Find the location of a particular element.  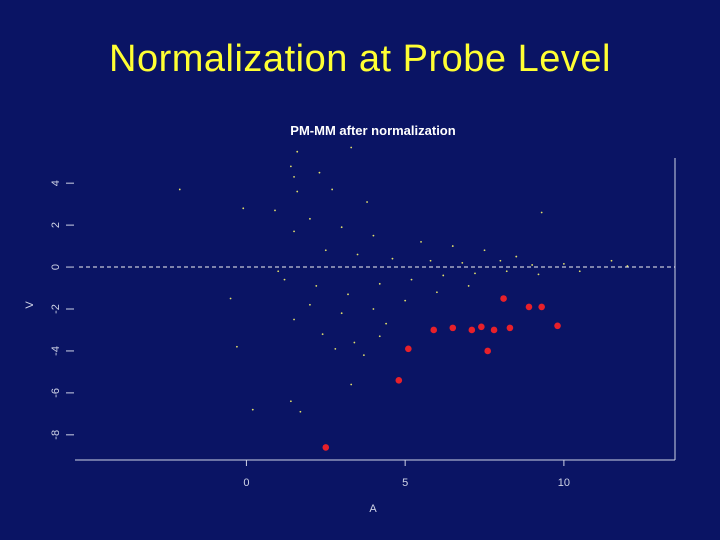

chart-title: PM-MM after normalization is located at coordinates (372, 130).